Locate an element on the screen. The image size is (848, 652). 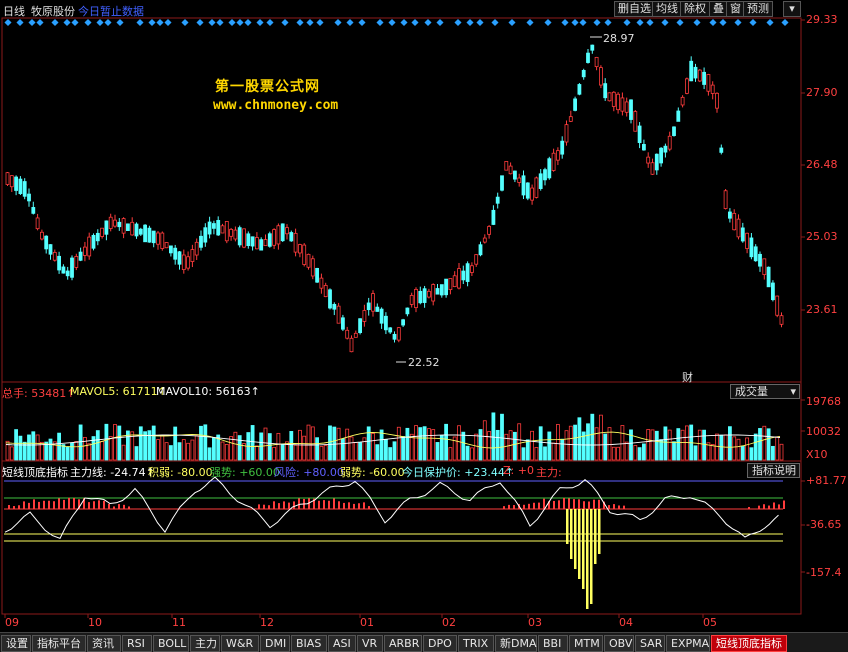
tab-3: RSI is located at coordinates (137, 643).